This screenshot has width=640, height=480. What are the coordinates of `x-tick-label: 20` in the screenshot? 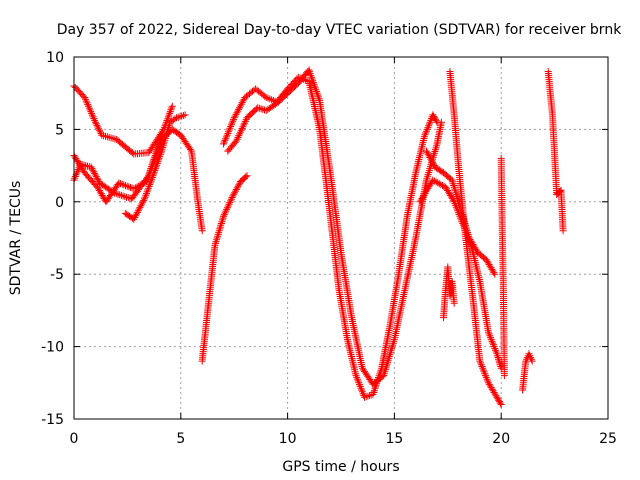 It's located at (501, 439).